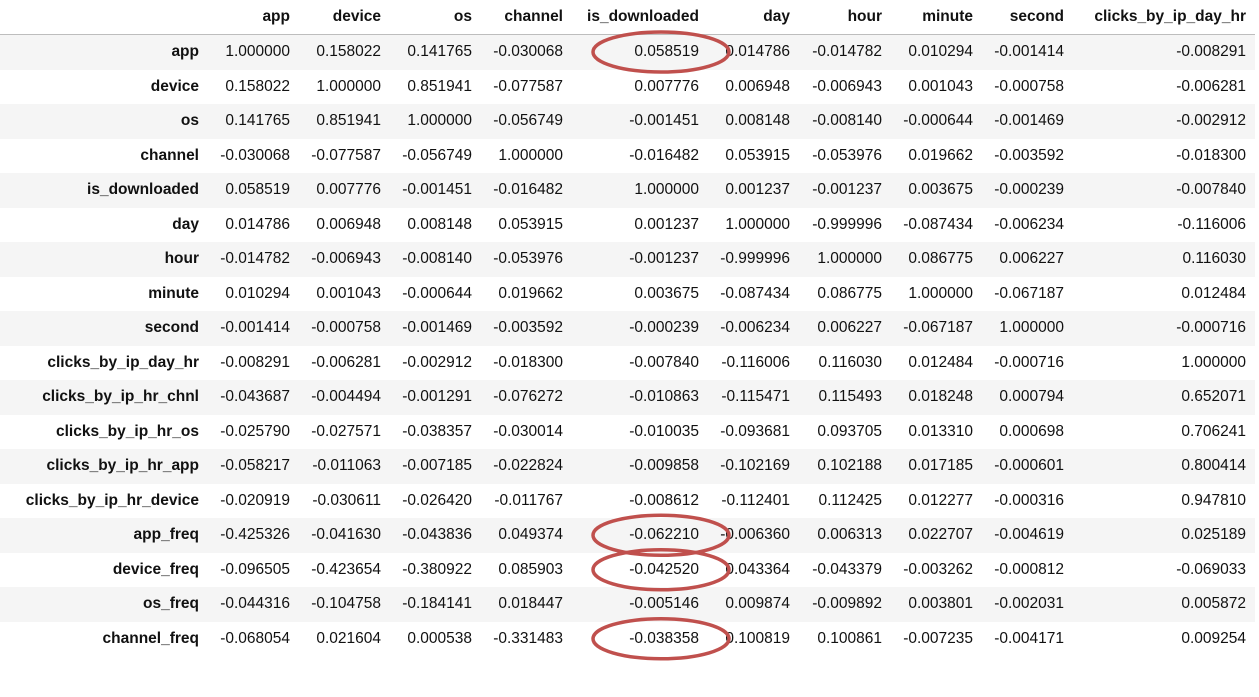 This screenshot has height=697, width=1259. What do you see at coordinates (435, 17) in the screenshot?
I see `column-header: os` at bounding box center [435, 17].